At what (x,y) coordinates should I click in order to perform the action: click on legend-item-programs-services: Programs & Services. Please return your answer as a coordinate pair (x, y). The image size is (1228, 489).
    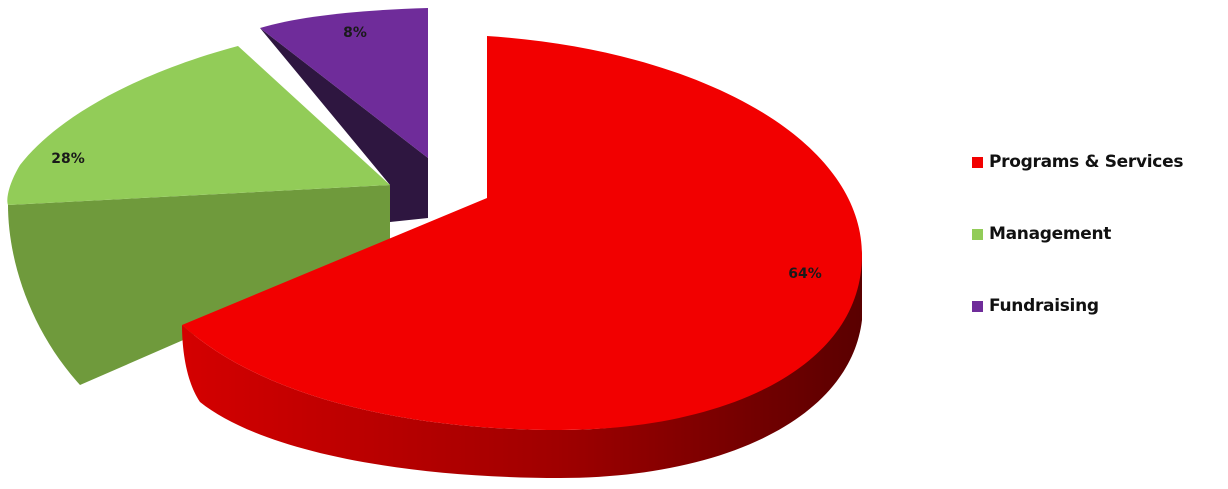
    Looking at the image, I should click on (1097, 162).